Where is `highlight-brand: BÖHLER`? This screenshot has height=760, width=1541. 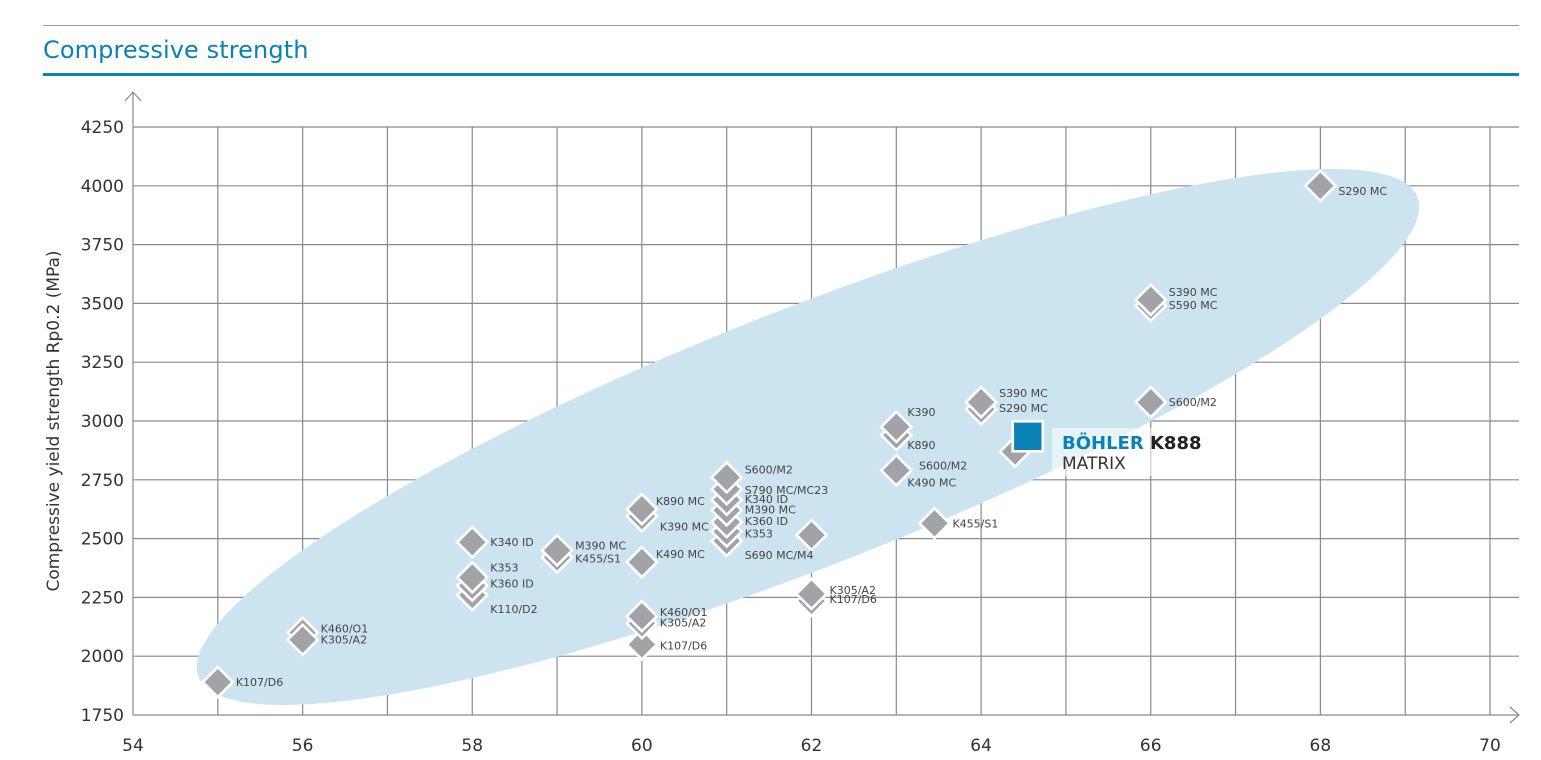
highlight-brand: BÖHLER is located at coordinates (1106, 443).